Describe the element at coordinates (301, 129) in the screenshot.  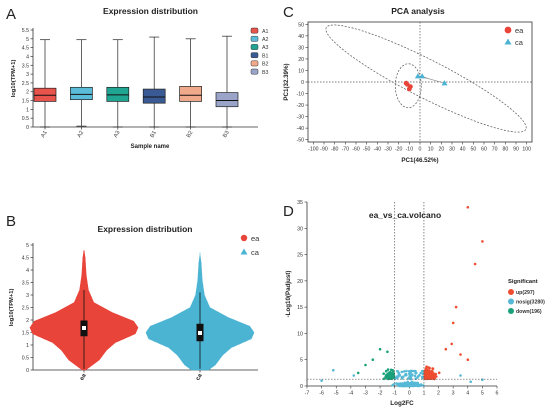
I see `y-tick-label: -40` at that location.